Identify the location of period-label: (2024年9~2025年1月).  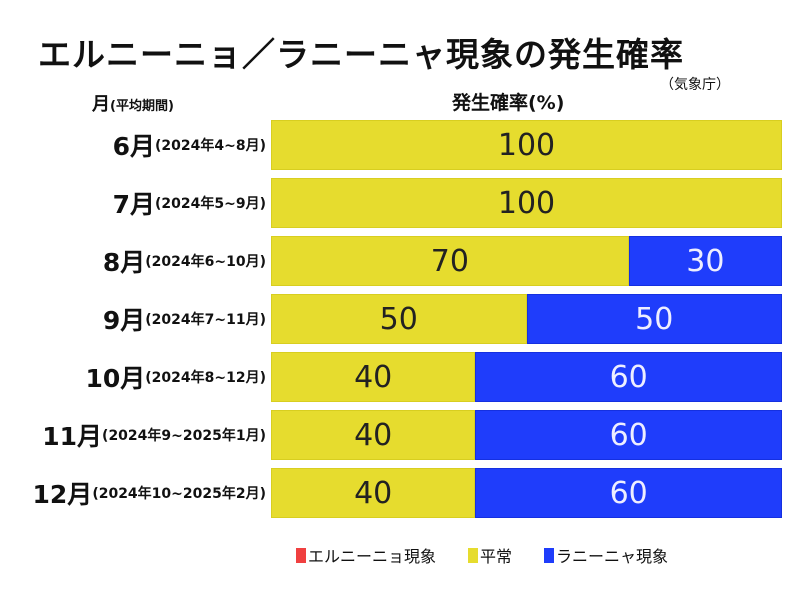
(184, 436).